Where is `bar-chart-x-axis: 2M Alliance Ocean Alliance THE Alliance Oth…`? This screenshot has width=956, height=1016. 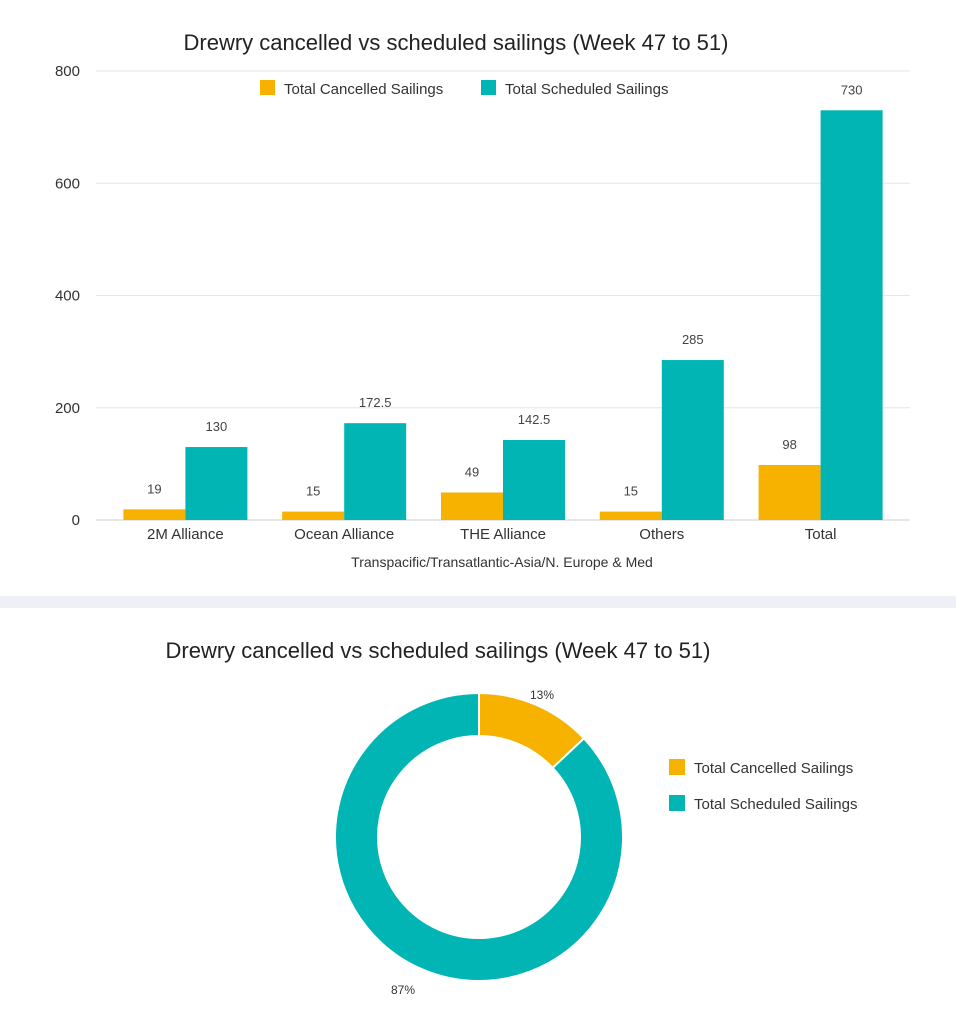 bar-chart-x-axis: 2M Alliance Ocean Alliance THE Alliance Oth… is located at coordinates (491, 534).